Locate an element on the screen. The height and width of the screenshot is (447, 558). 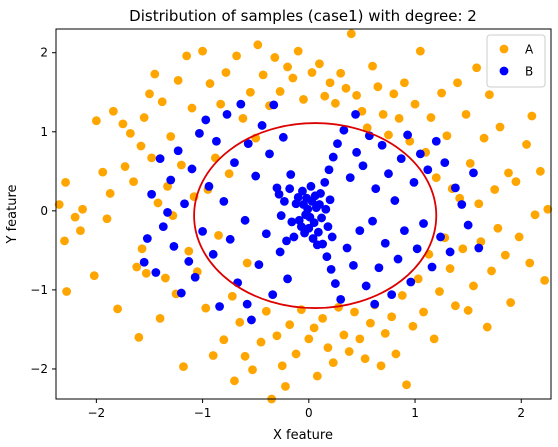
legend-marker-A is located at coordinates (504, 49).